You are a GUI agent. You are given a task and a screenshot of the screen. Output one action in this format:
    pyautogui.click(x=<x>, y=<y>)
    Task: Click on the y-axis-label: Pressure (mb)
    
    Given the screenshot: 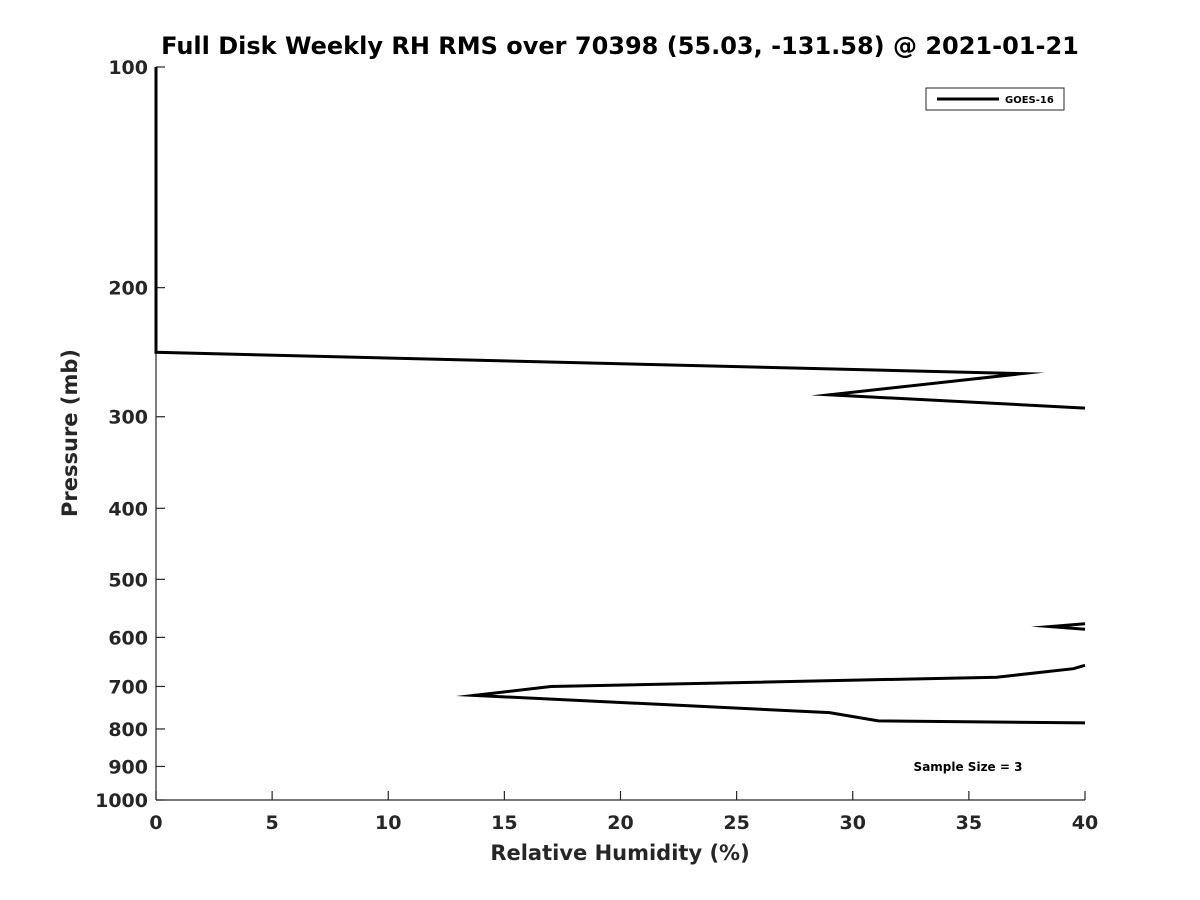 What is the action you would take?
    pyautogui.click(x=70, y=433)
    